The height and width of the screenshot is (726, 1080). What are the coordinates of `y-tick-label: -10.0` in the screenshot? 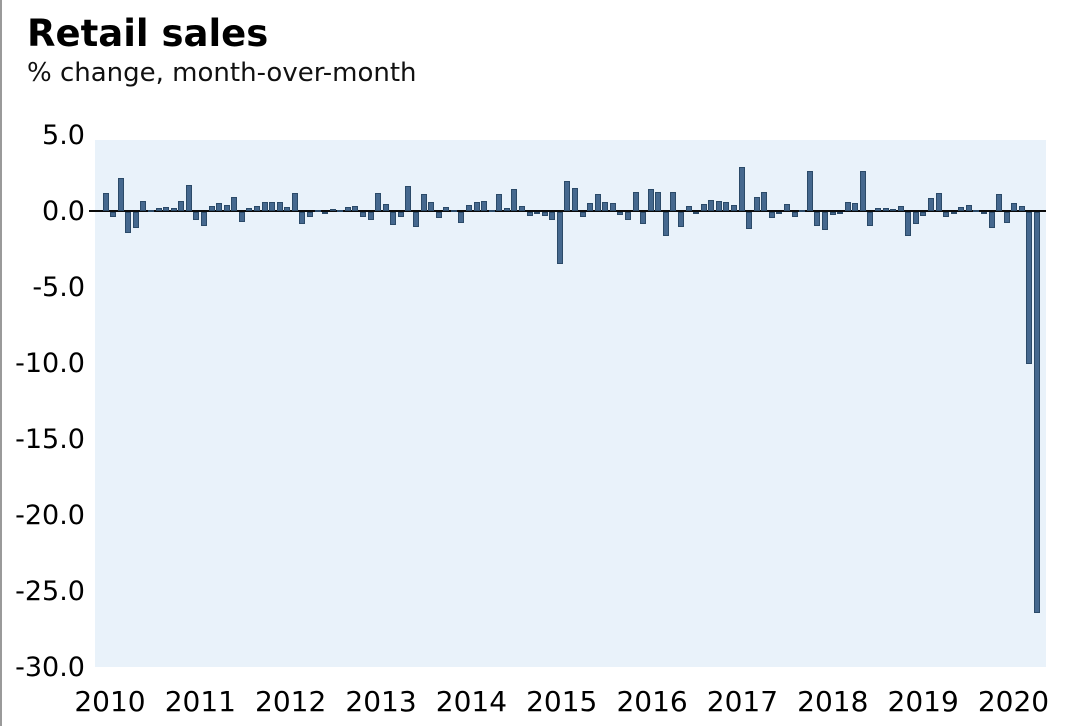 It's located at (50, 364).